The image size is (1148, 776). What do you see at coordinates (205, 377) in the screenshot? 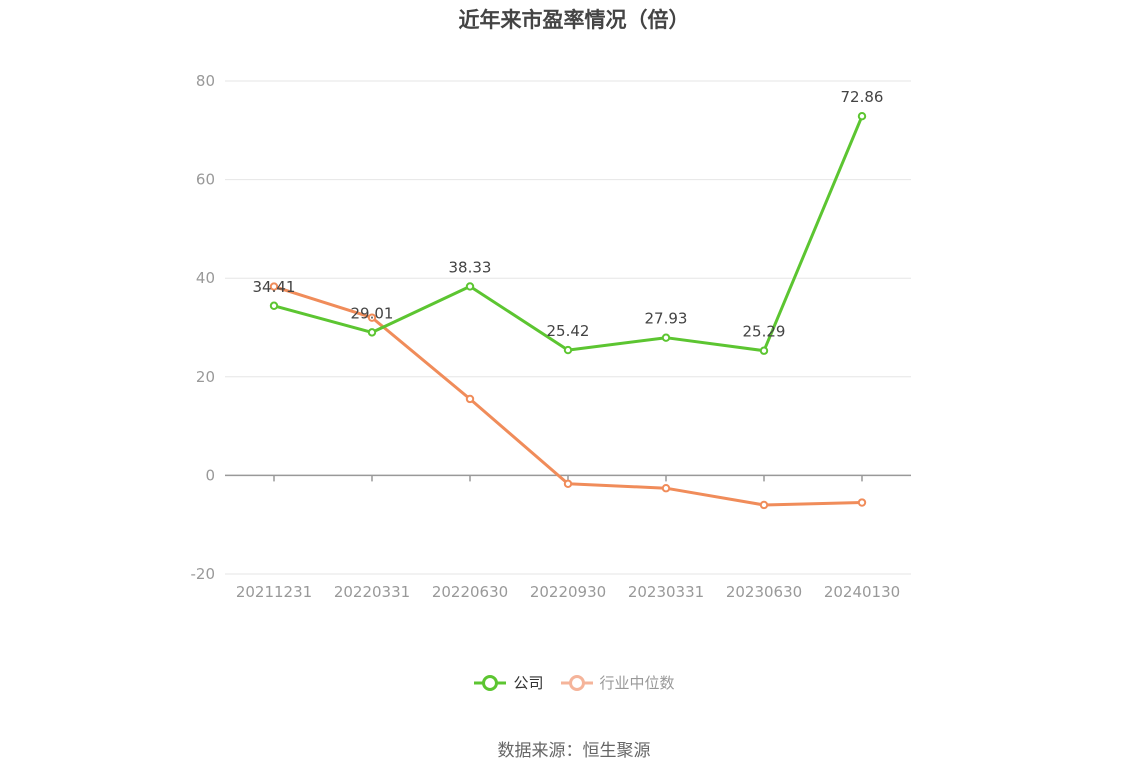
I see `y-tick-label: 20` at bounding box center [205, 377].